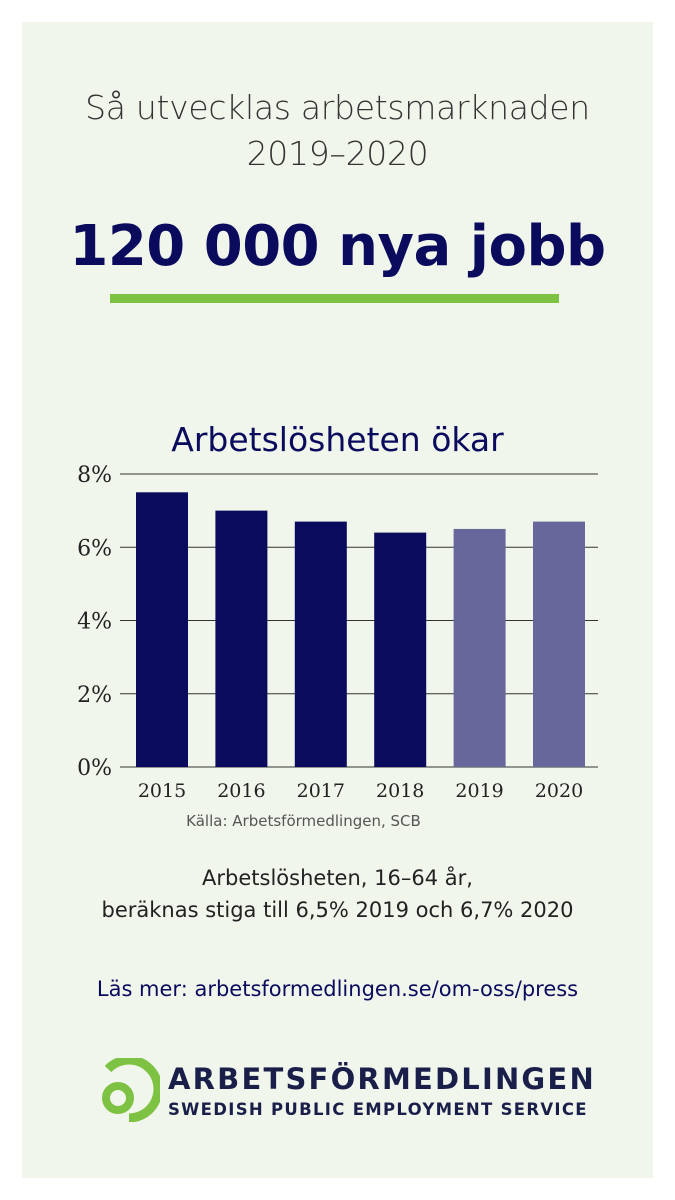 The height and width of the screenshot is (1200, 675). What do you see at coordinates (321, 791) in the screenshot?
I see `x-tick-label: 2017` at bounding box center [321, 791].